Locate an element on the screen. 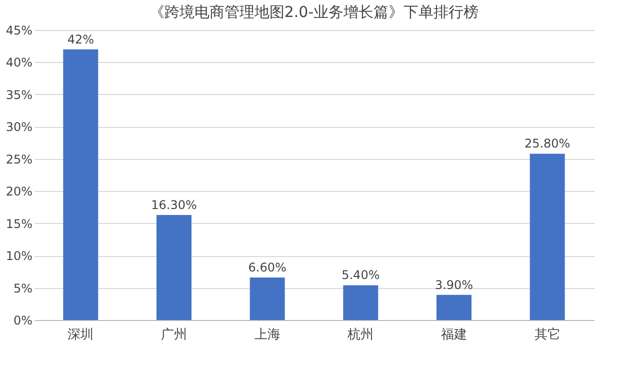 The width and height of the screenshot is (640, 375). y-tick-label: 35% is located at coordinates (19, 95).